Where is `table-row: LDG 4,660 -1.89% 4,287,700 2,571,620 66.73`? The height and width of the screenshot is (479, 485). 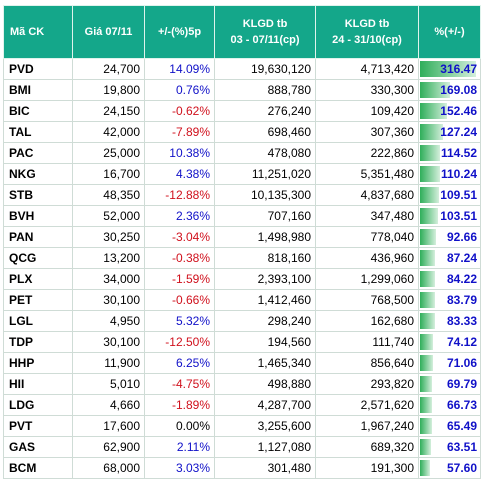 table-row: LDG 4,660 -1.89% 4,287,700 2,571,620 66.73 is located at coordinates (242, 405).